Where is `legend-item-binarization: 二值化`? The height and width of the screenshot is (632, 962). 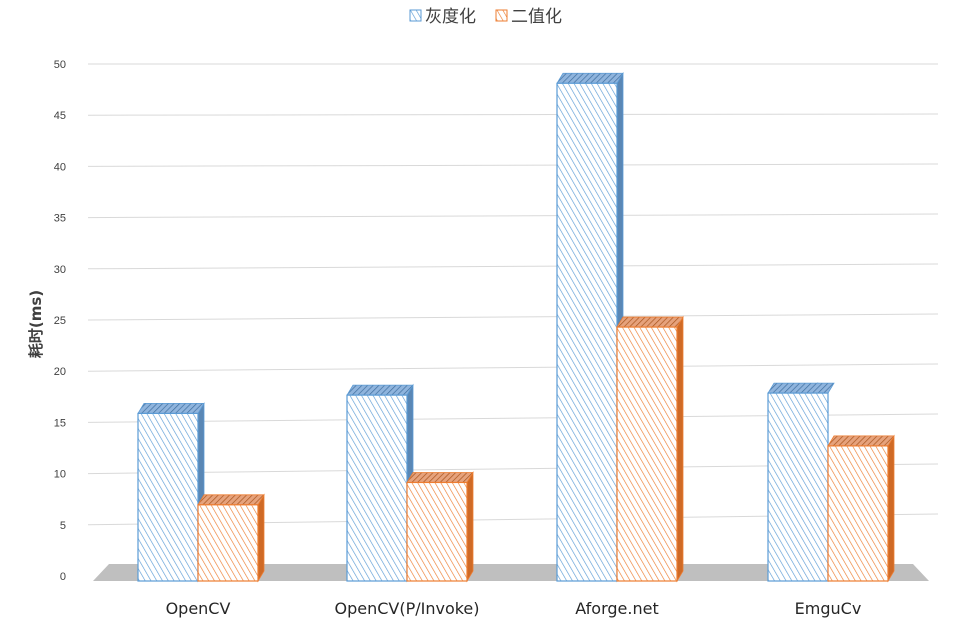
legend-item-binarization: 二值化 is located at coordinates (528, 17).